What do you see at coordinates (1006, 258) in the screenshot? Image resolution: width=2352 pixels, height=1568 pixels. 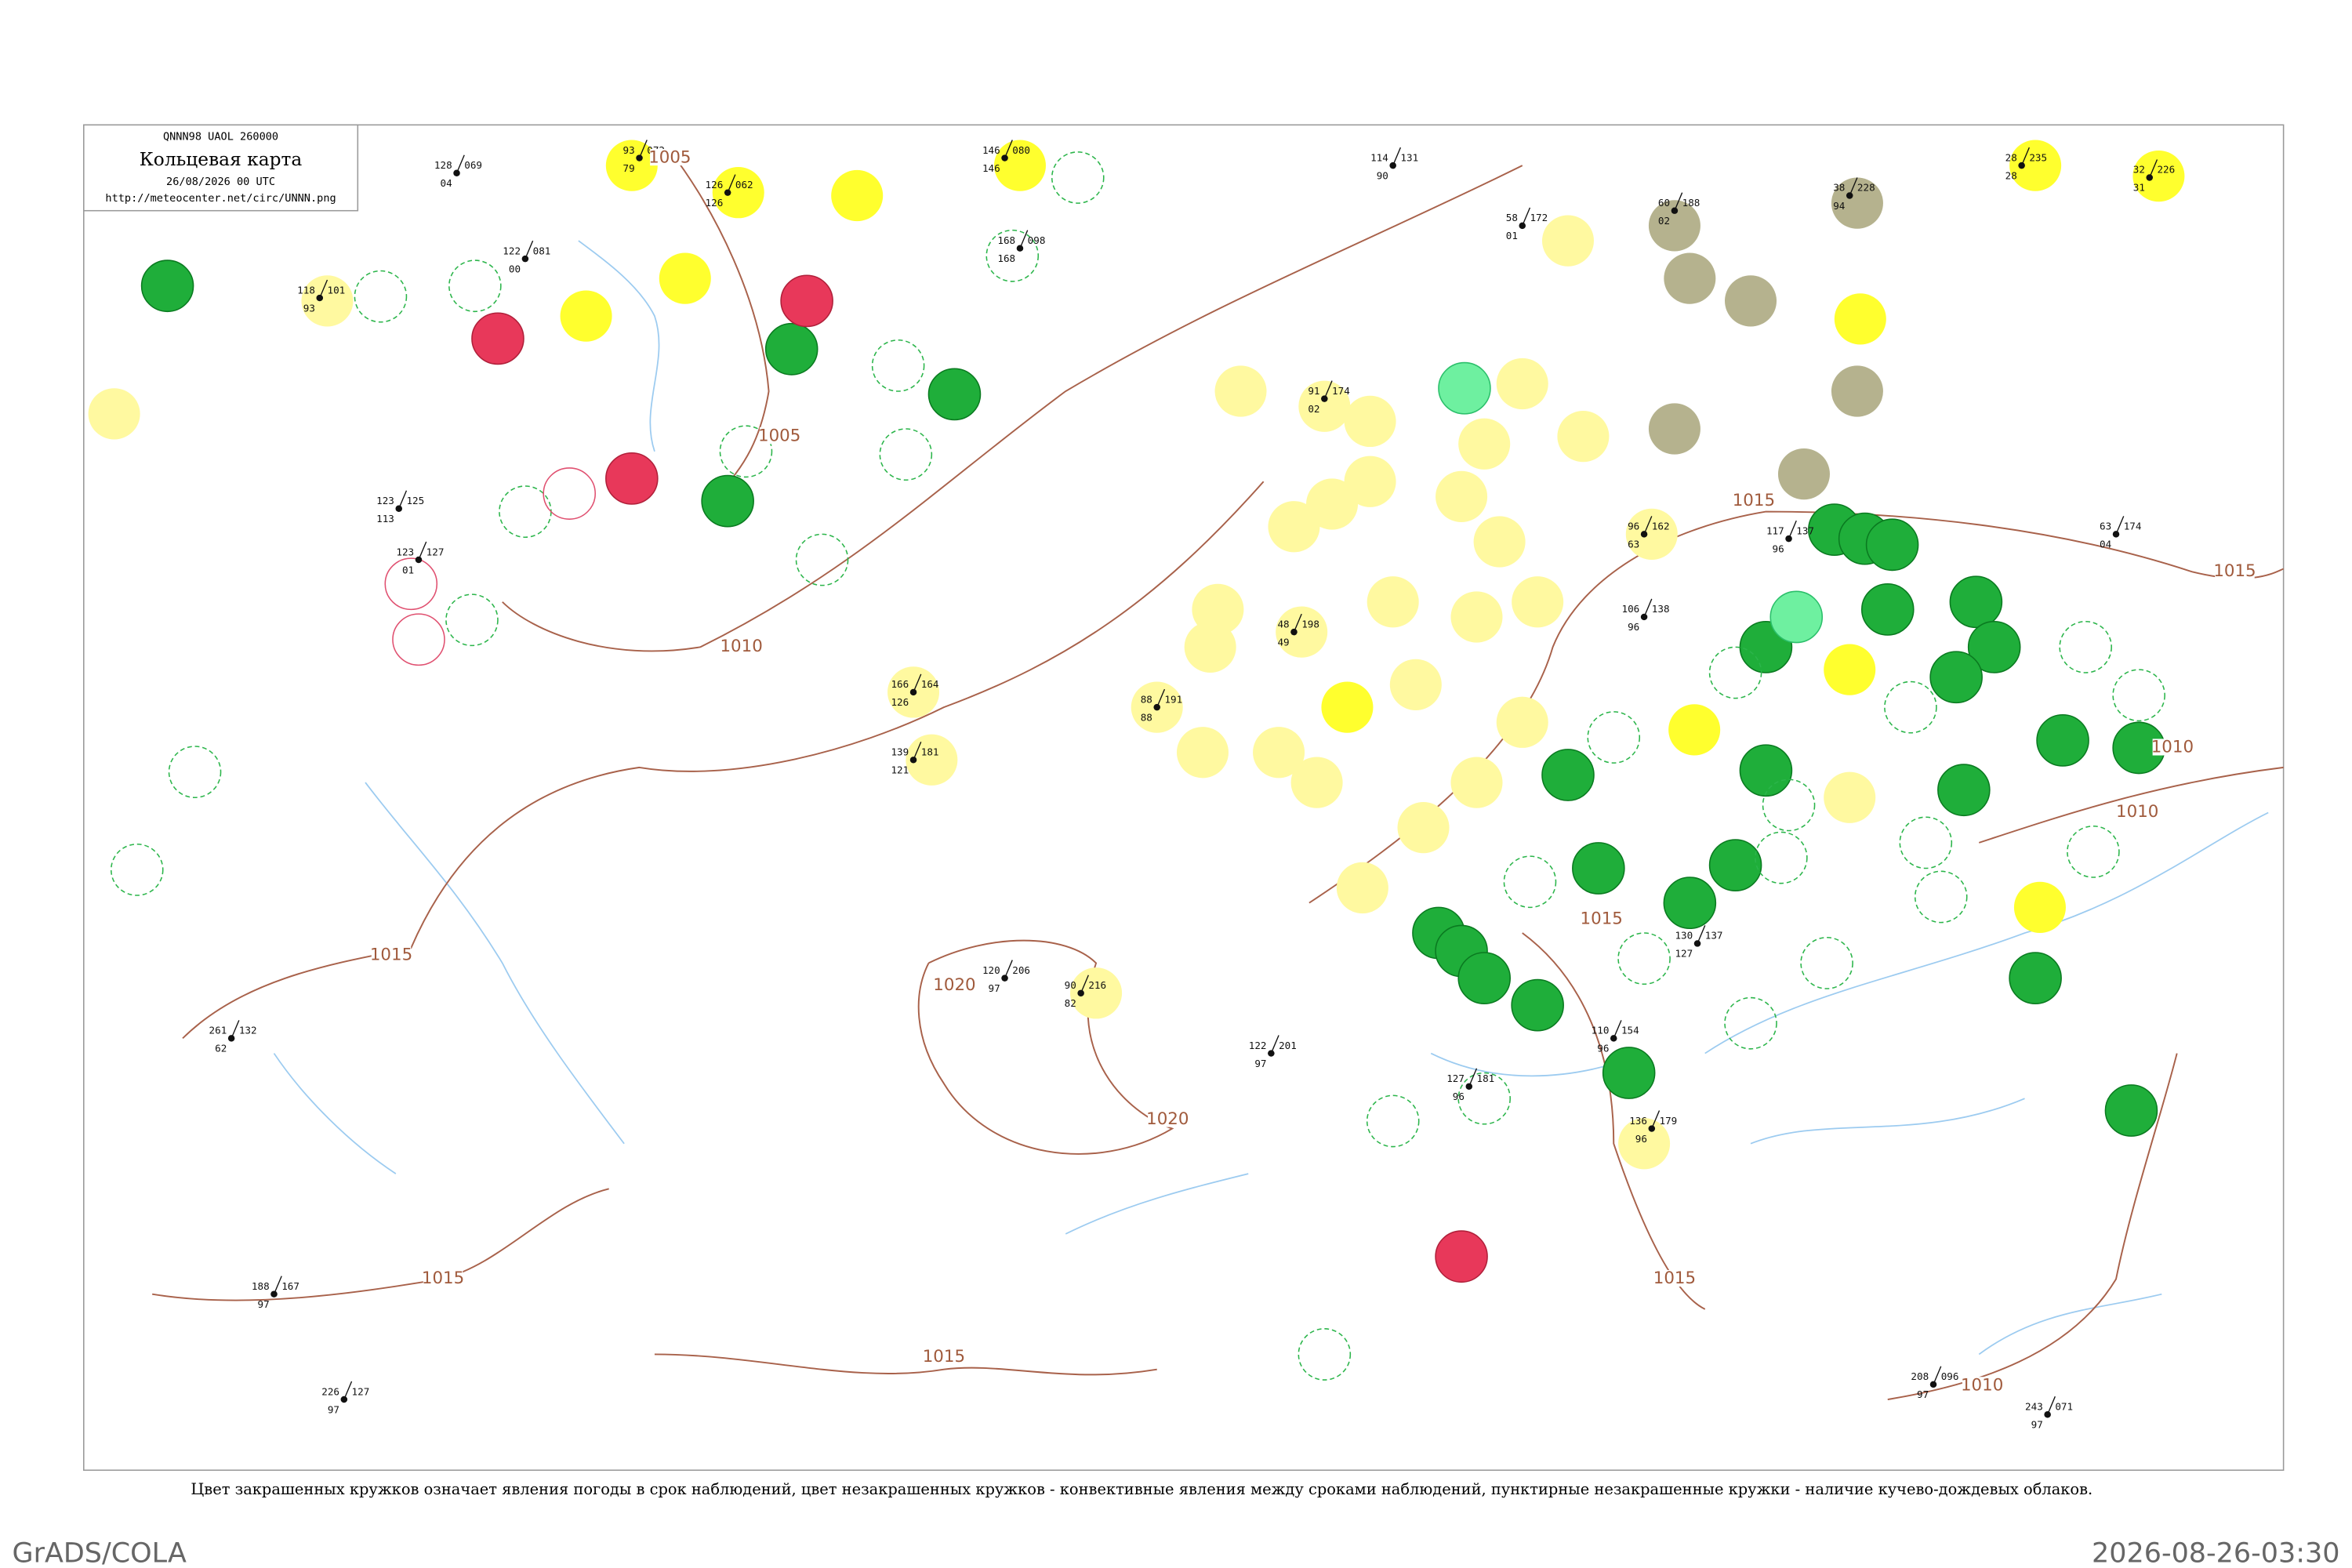 I see `station-dewpoint: 168` at bounding box center [1006, 258].